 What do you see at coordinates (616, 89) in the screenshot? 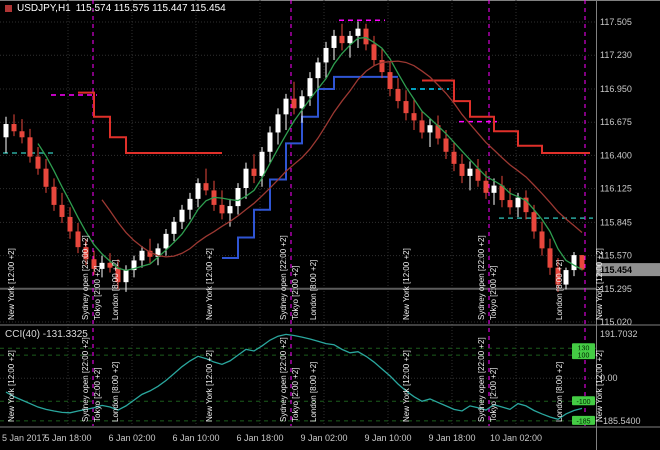
I see `price-axis-label: 116.950` at bounding box center [616, 89].